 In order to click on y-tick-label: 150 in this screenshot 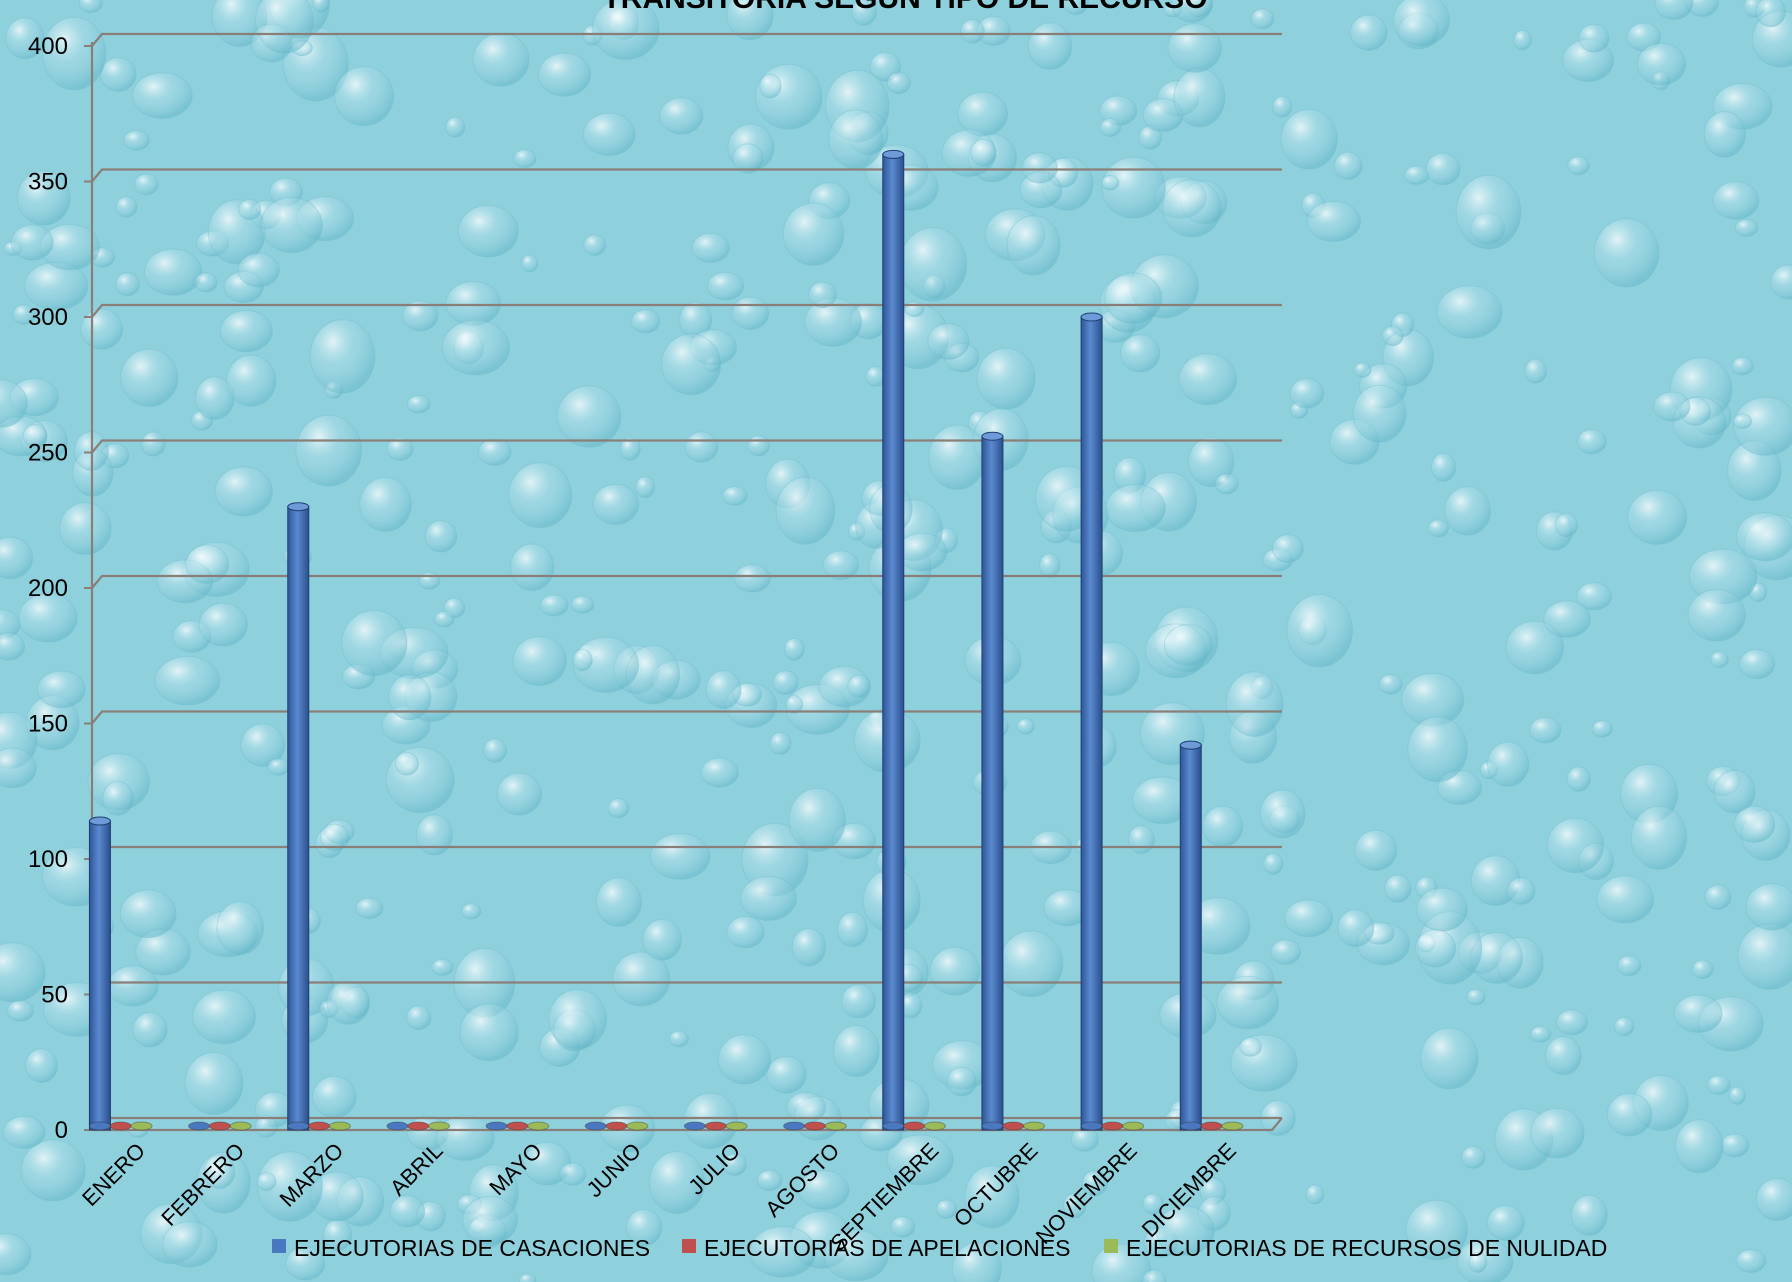, I will do `click(48, 724)`.